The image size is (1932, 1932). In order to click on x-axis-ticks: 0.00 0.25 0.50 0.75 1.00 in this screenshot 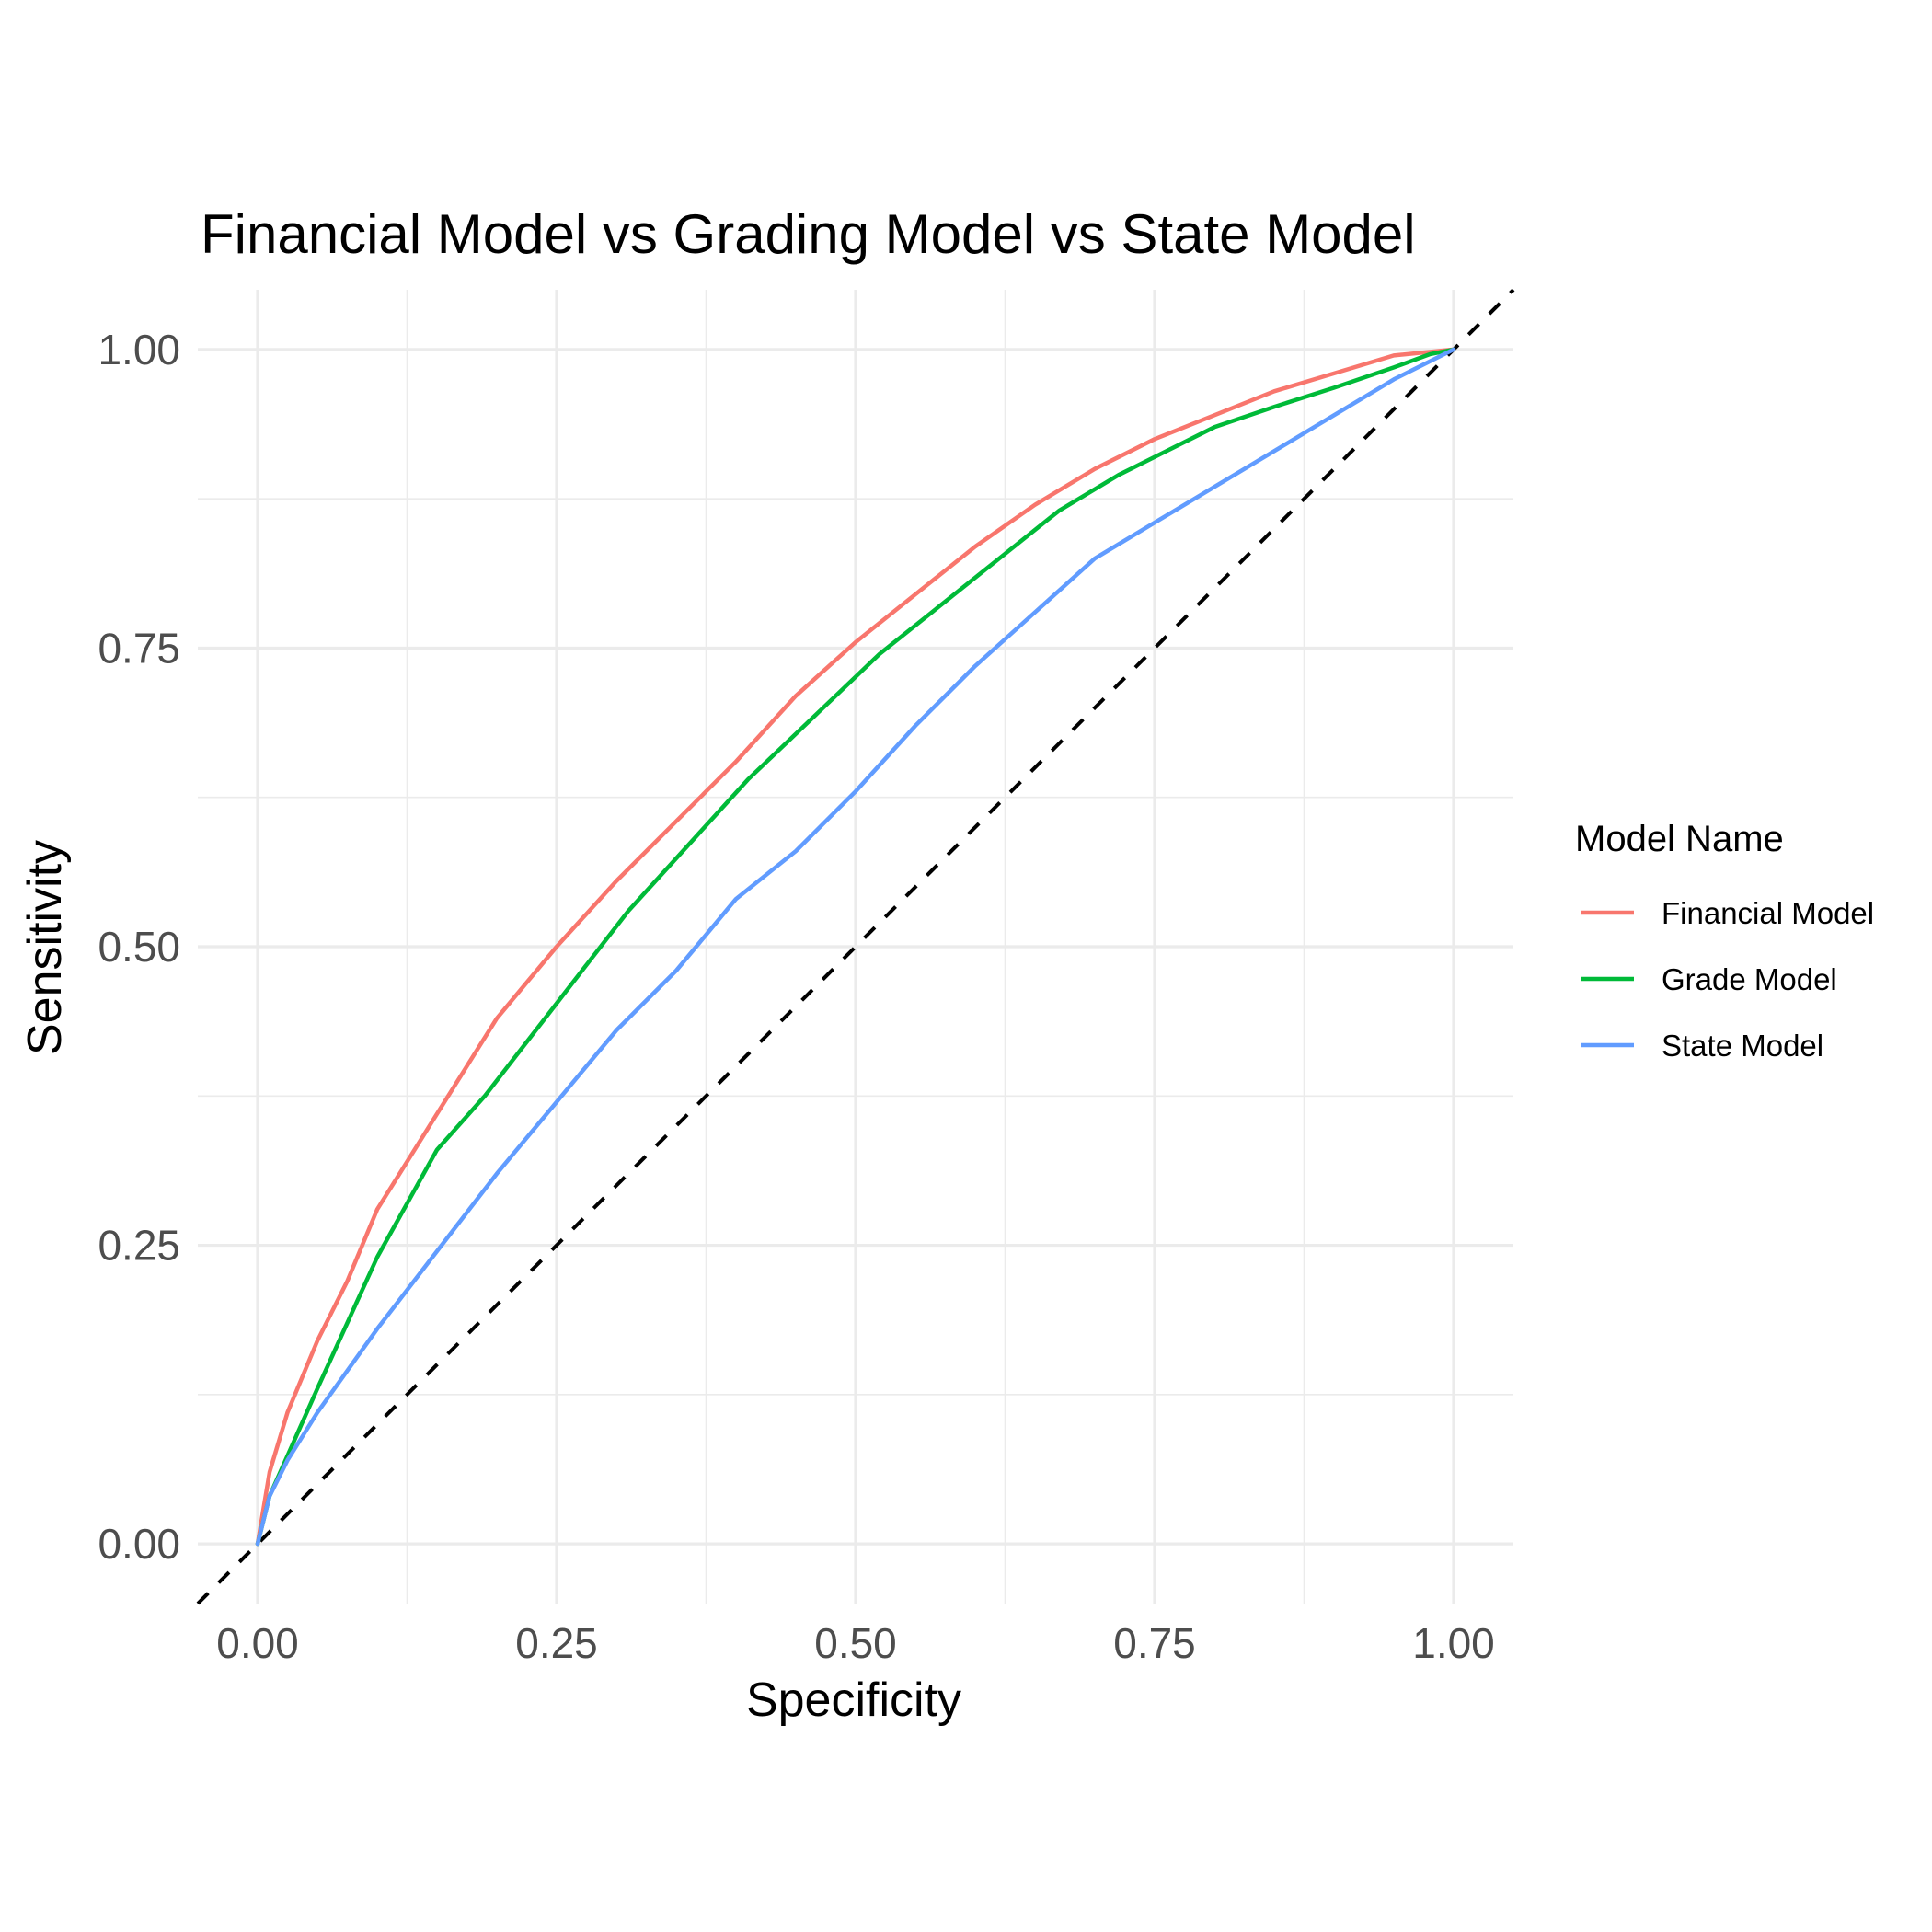, I will do `click(855, 1643)`.